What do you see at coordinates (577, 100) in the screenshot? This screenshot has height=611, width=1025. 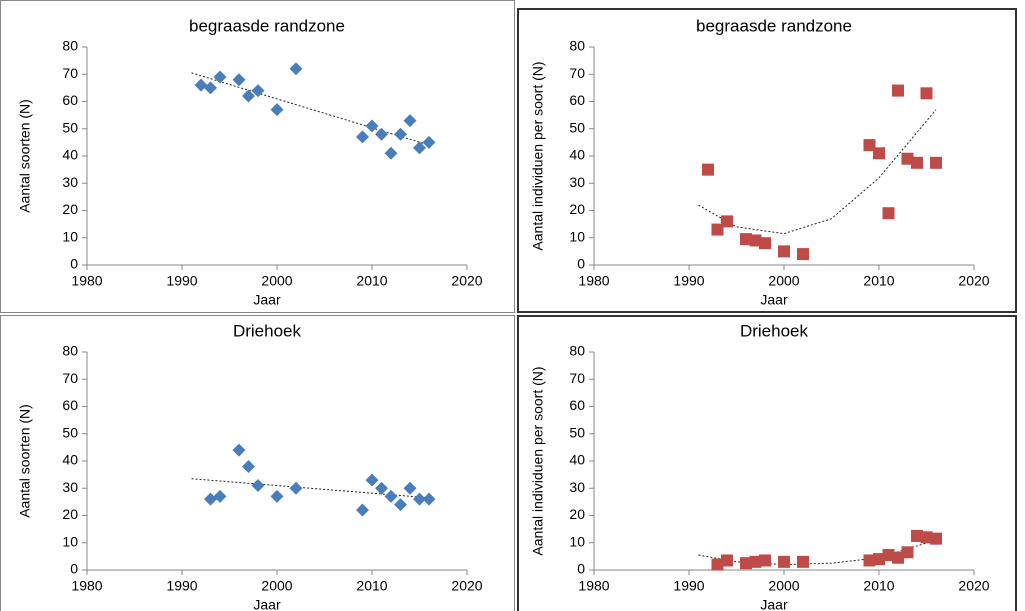 I see `y-tick-label: 60` at bounding box center [577, 100].